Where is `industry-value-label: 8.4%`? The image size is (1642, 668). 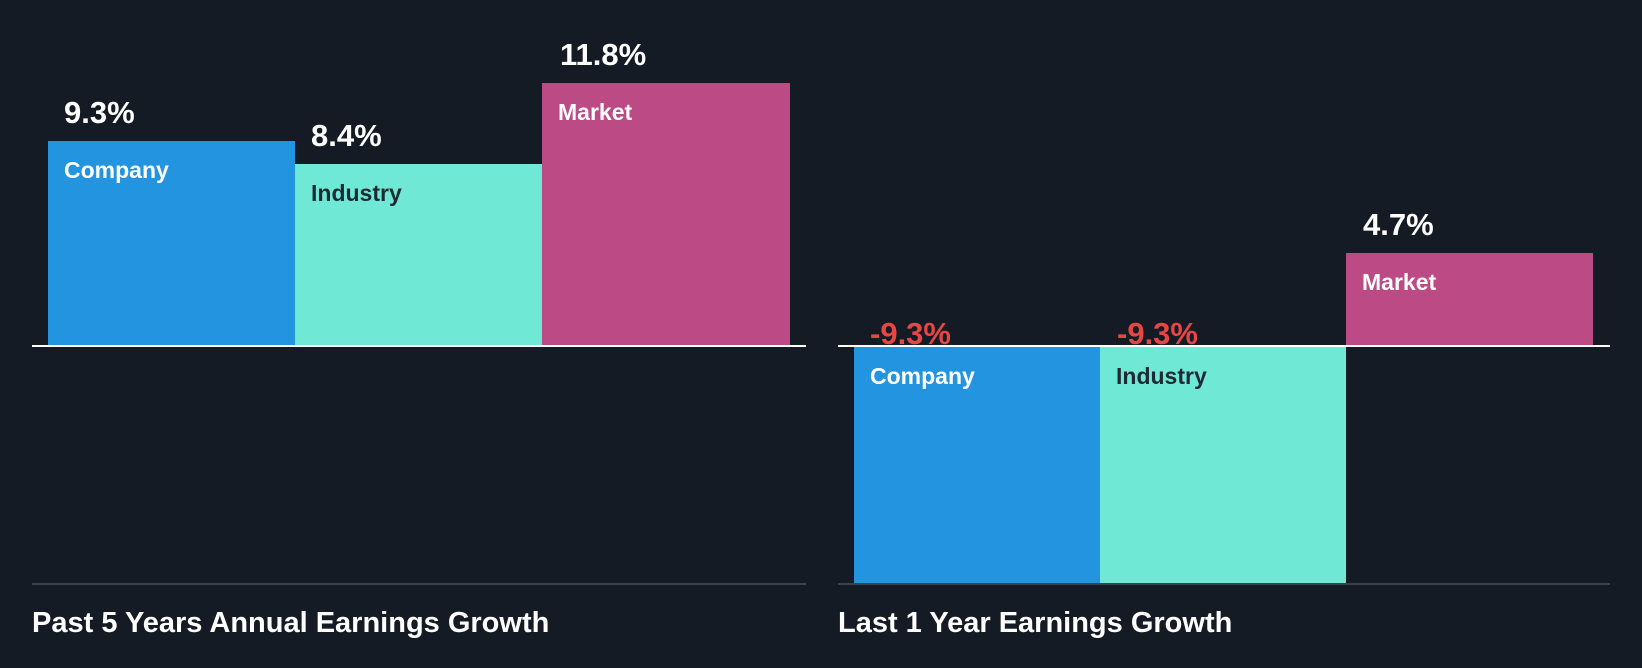 industry-value-label: 8.4% is located at coordinates (346, 135).